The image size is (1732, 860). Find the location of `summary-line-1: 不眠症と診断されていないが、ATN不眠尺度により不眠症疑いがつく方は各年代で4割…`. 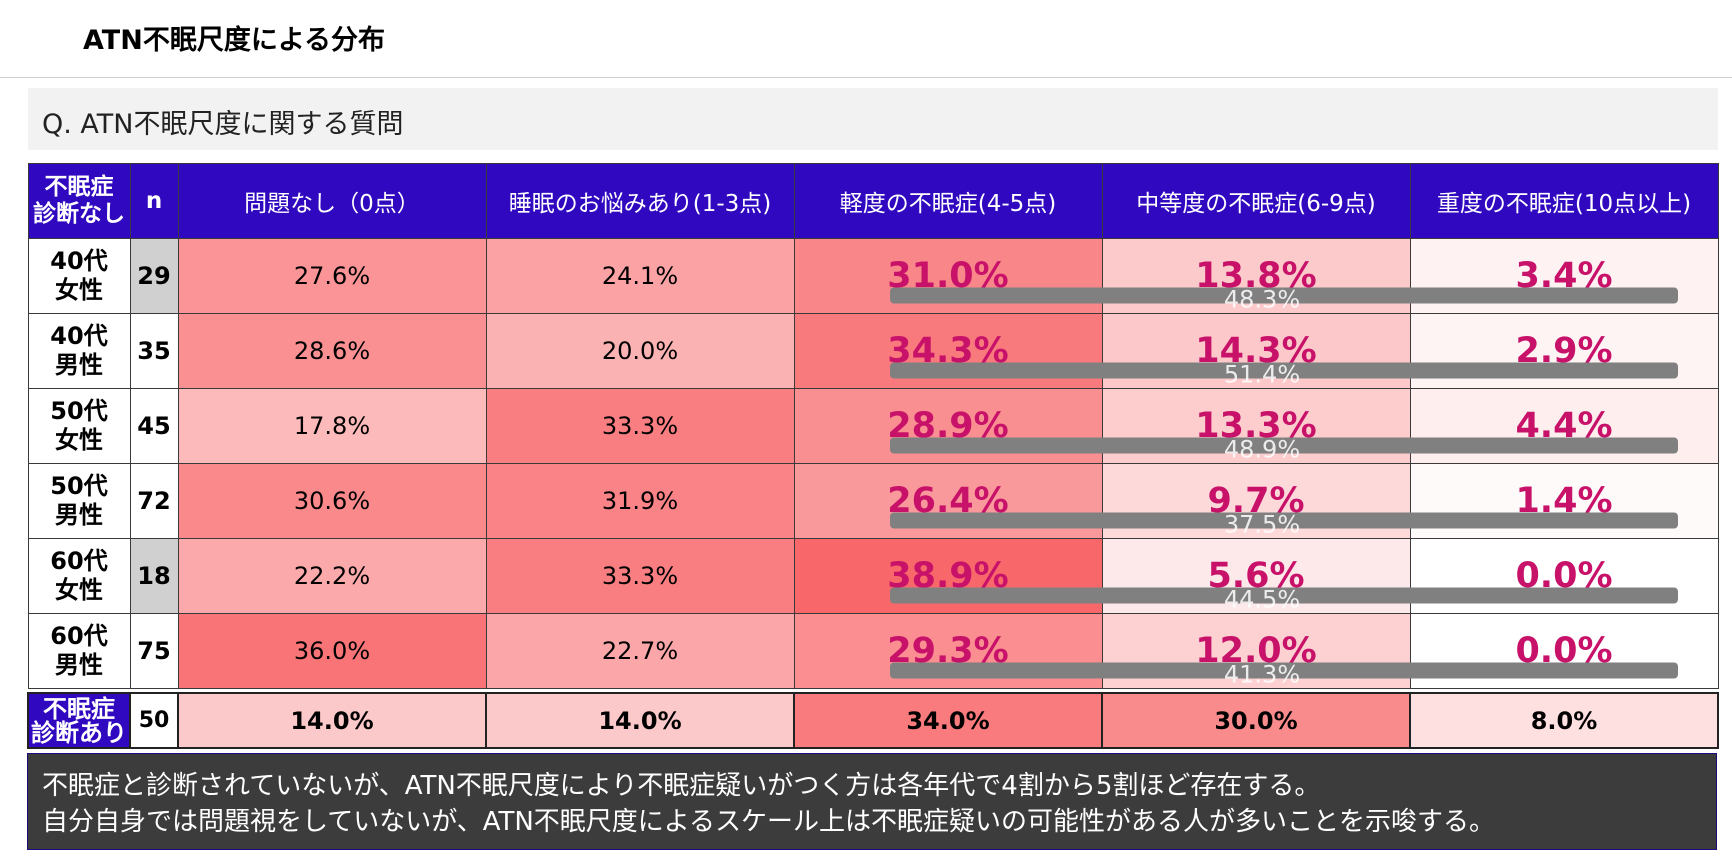

summary-line-1: 不眠症と診断されていないが、ATN不眠尺度により不眠症疑いがつく方は各年代で4割… is located at coordinates (681, 786).